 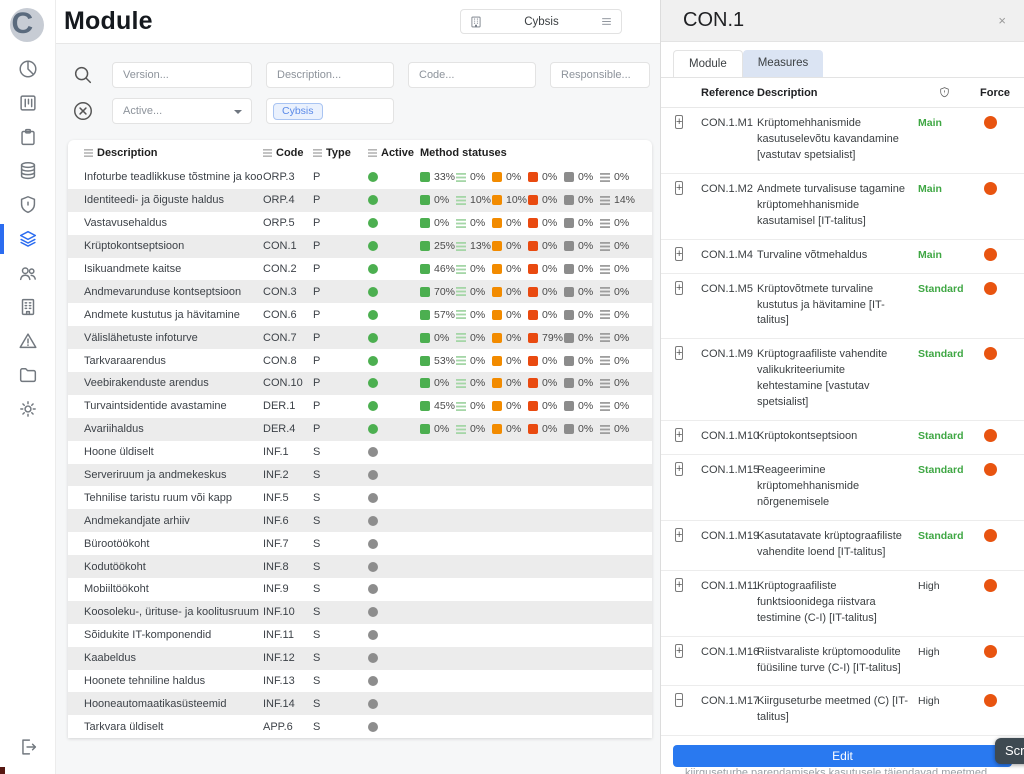 I want to click on module-type: P, so click(x=317, y=406).